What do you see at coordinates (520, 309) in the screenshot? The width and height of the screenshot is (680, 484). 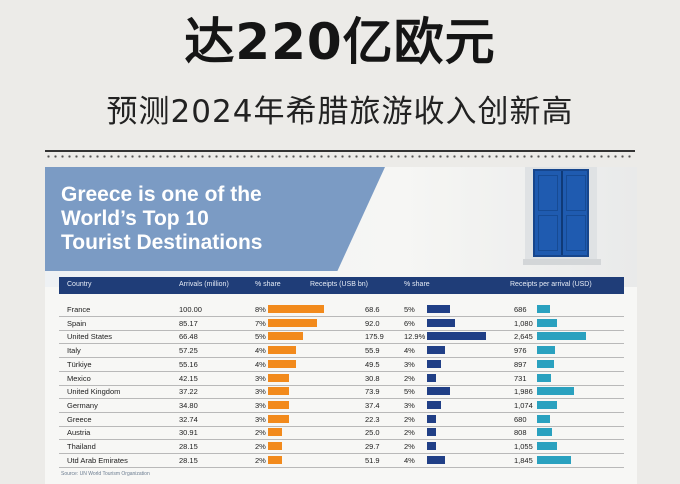 I see `per-arrival-cell: 686` at bounding box center [520, 309].